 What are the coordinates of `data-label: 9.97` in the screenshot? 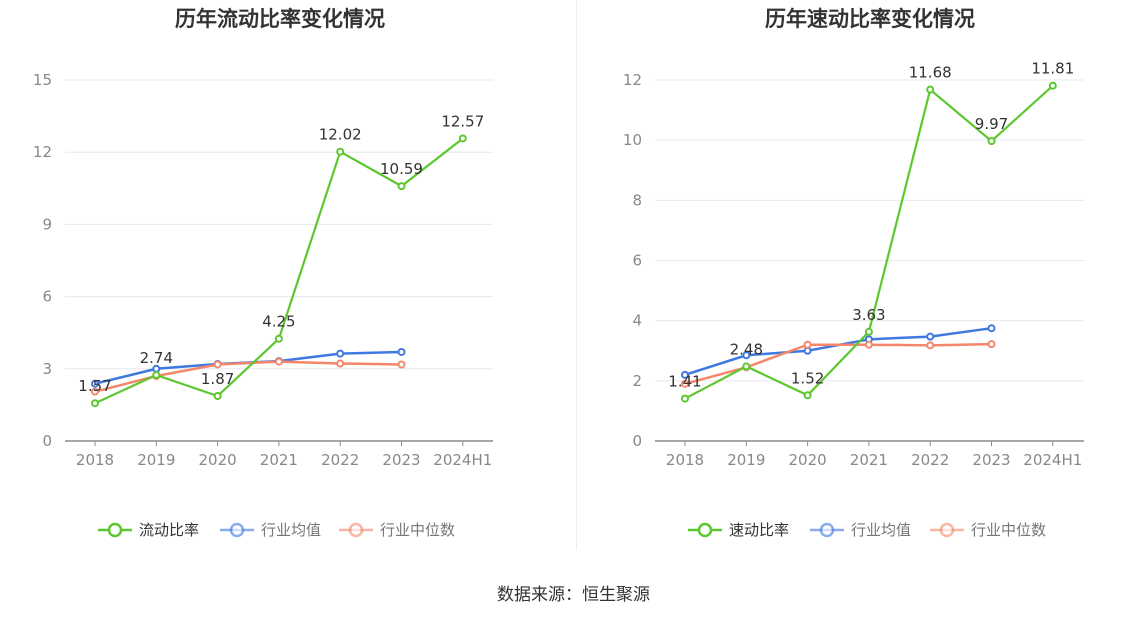 It's located at (991, 124).